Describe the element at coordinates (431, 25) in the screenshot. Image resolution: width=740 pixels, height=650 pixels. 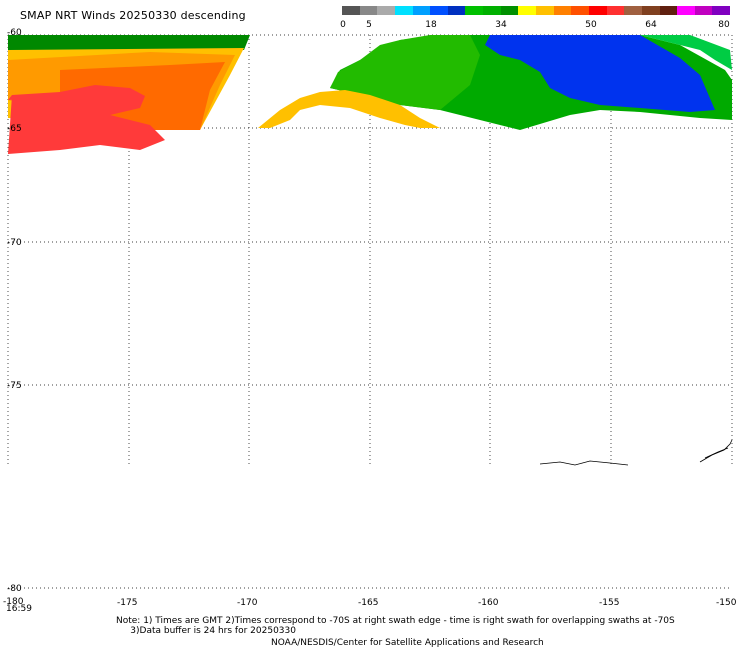
I see `colorbar-tick-18: 18` at that location.